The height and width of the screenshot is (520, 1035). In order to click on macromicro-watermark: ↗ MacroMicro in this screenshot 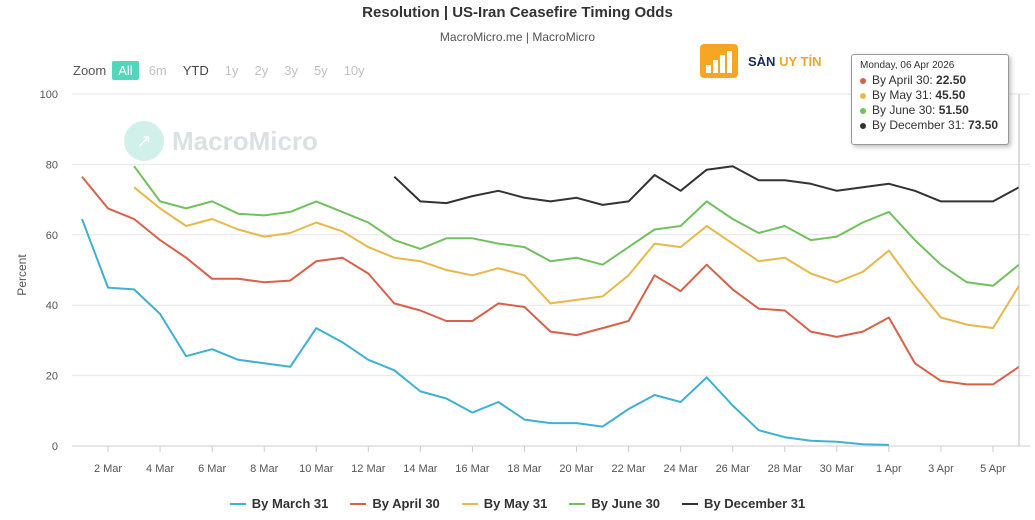, I will do `click(221, 141)`.